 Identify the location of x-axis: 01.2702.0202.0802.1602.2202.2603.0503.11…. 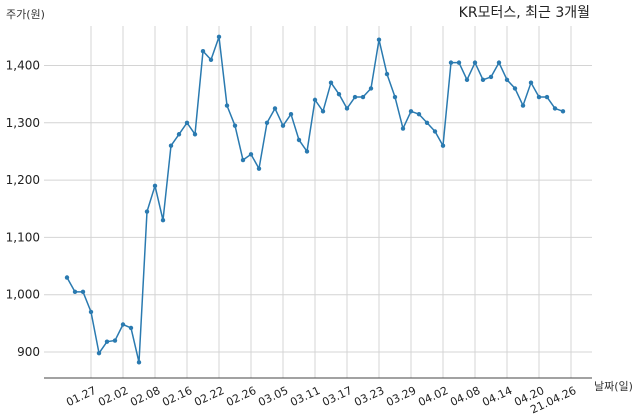
(321, 400).